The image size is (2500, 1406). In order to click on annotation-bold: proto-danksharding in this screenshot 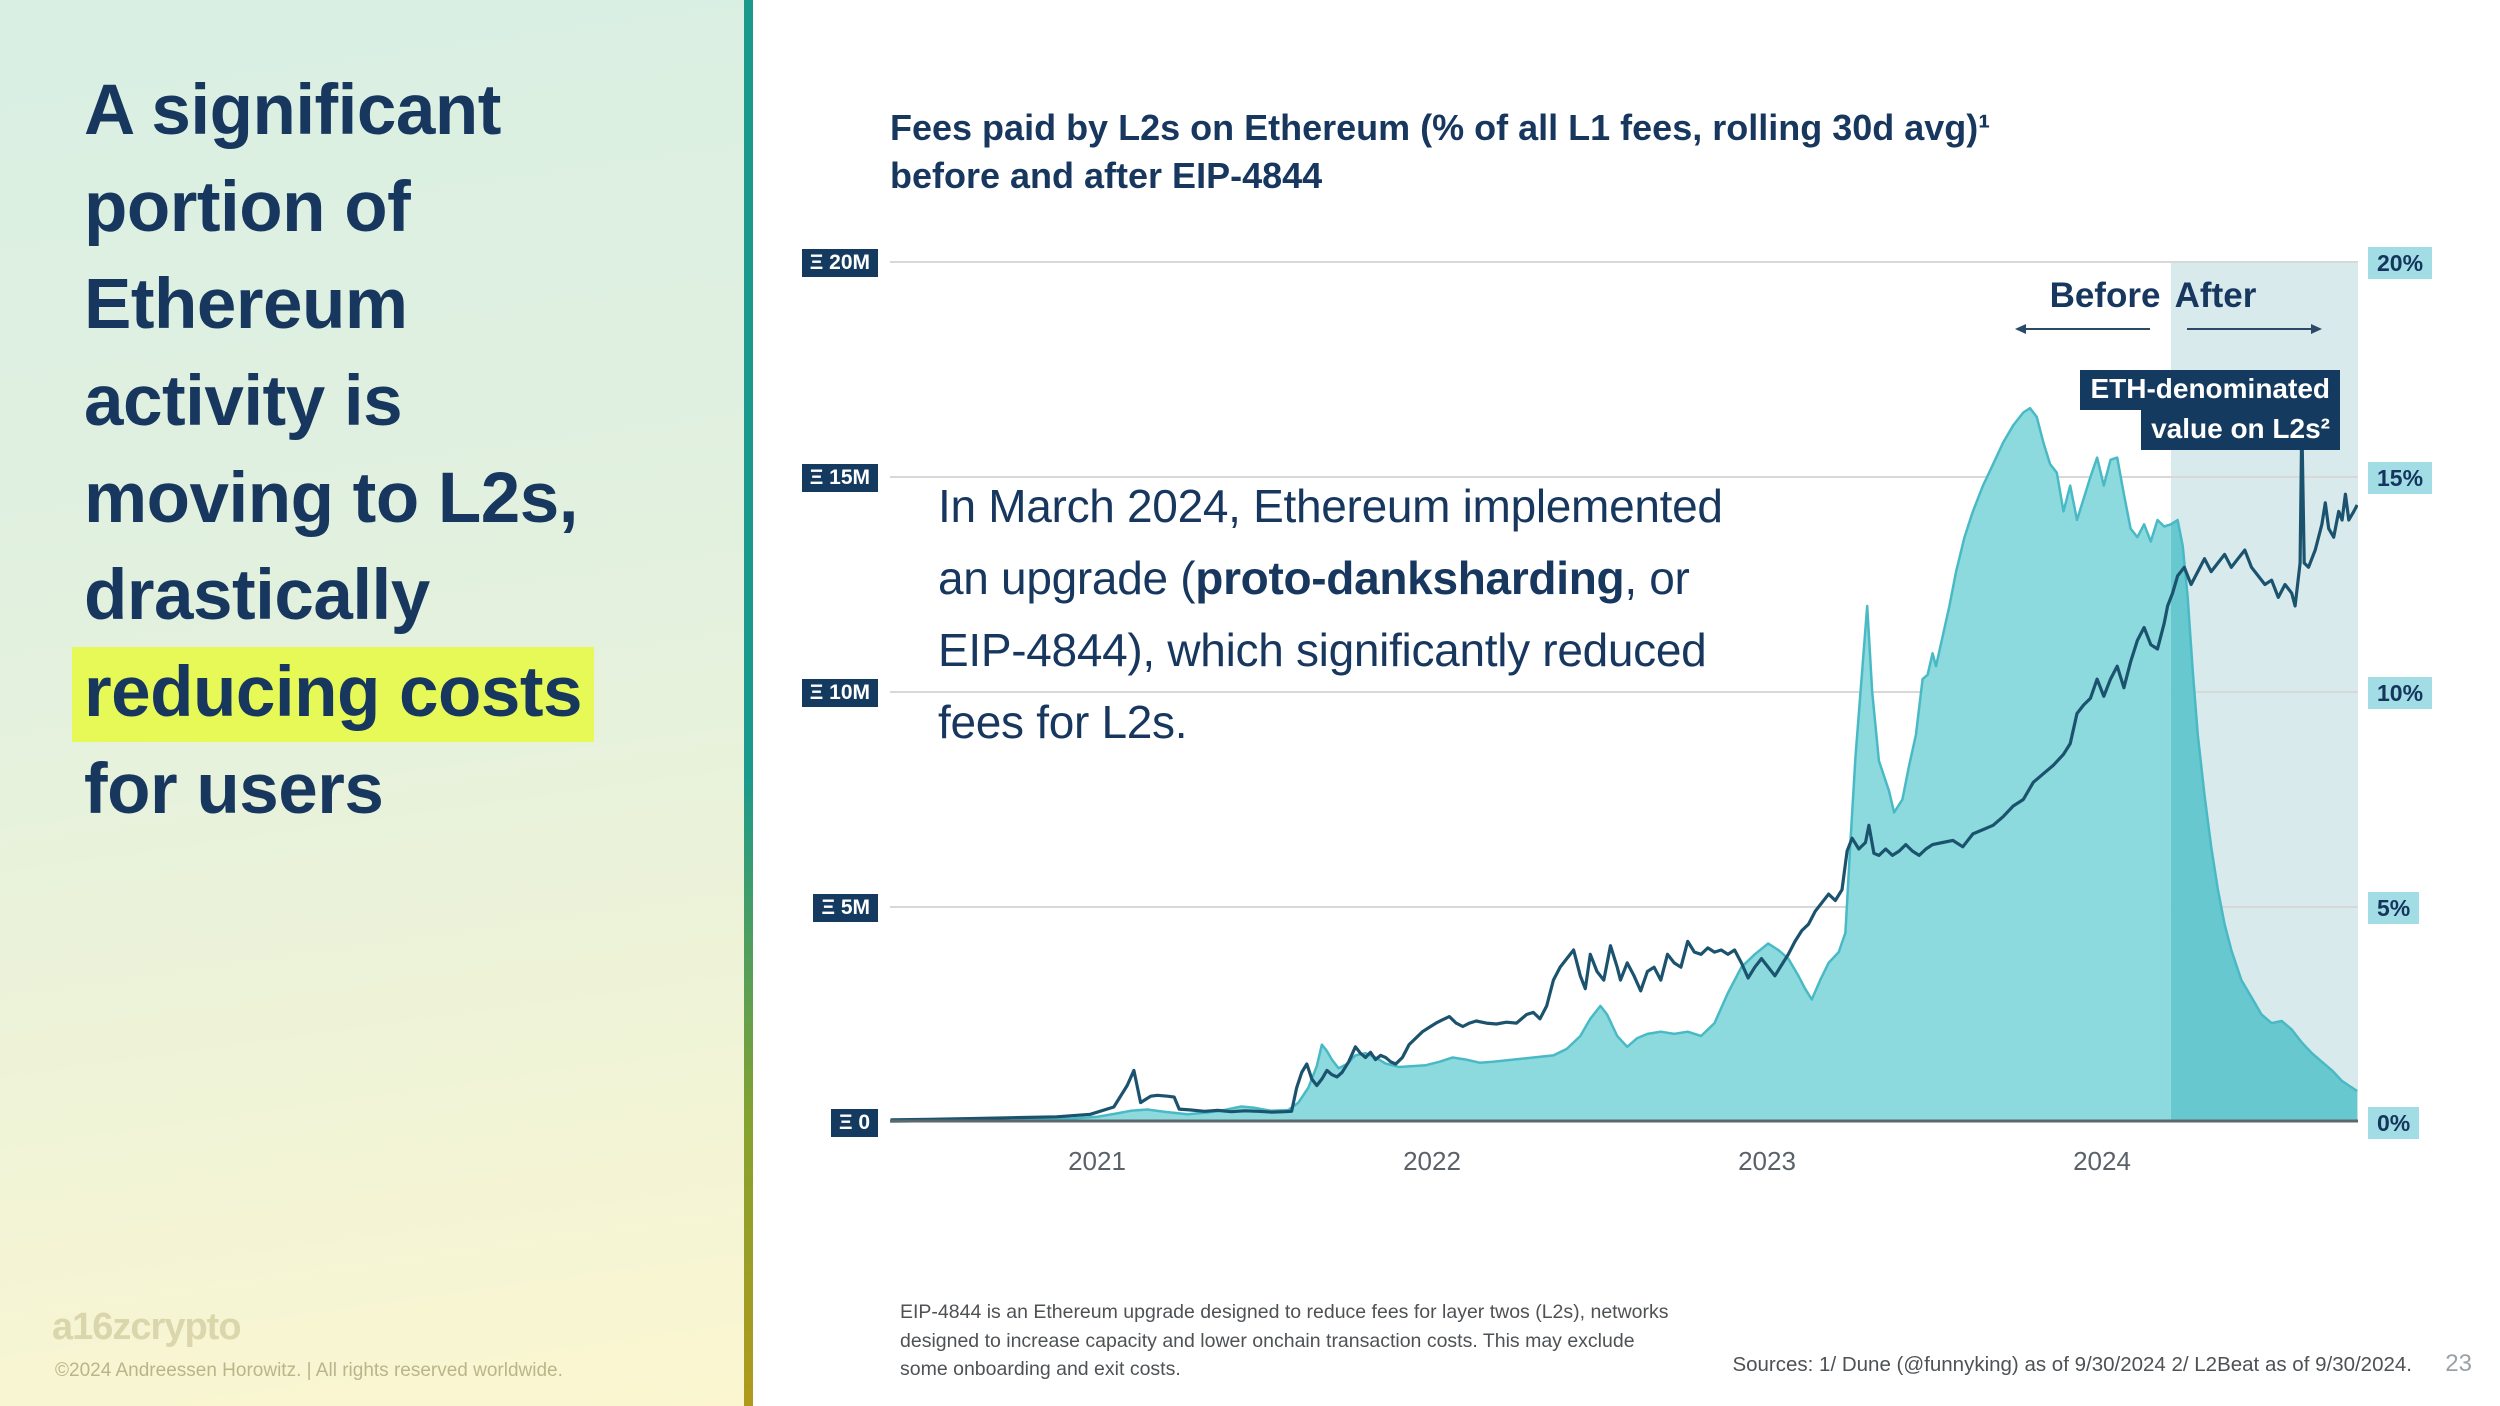, I will do `click(1410, 578)`.